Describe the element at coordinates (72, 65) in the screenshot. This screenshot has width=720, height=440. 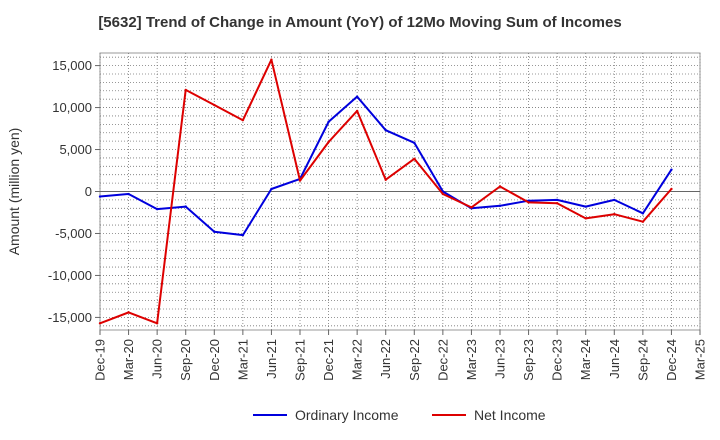
I see `y-tick-label: 15,000` at that location.